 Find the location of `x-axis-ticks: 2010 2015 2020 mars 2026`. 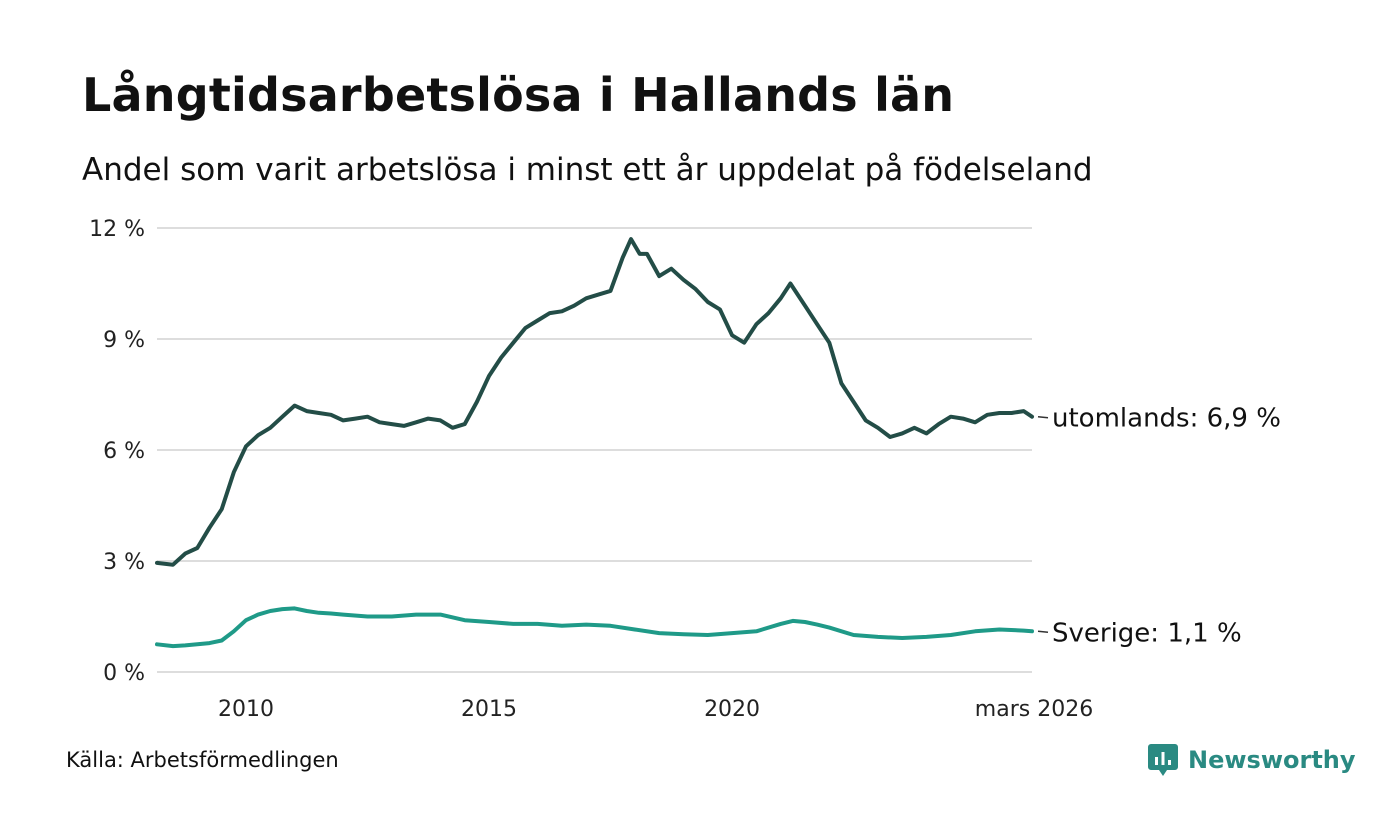

x-axis-ticks: 2010 2015 2020 mars 2026 is located at coordinates (655, 709).